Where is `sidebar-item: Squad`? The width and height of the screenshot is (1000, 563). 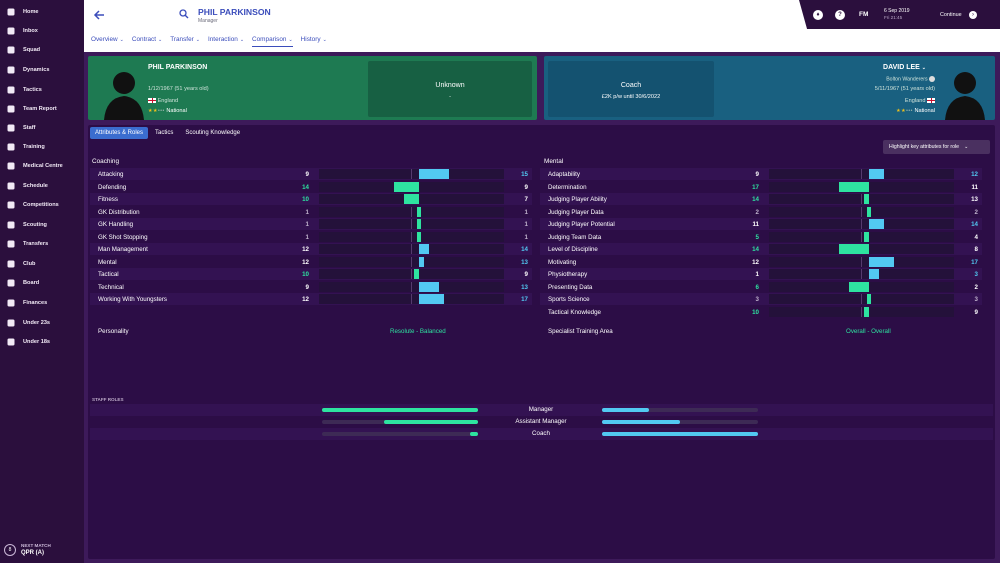
sidebar-item: Squad is located at coordinates (42, 50).